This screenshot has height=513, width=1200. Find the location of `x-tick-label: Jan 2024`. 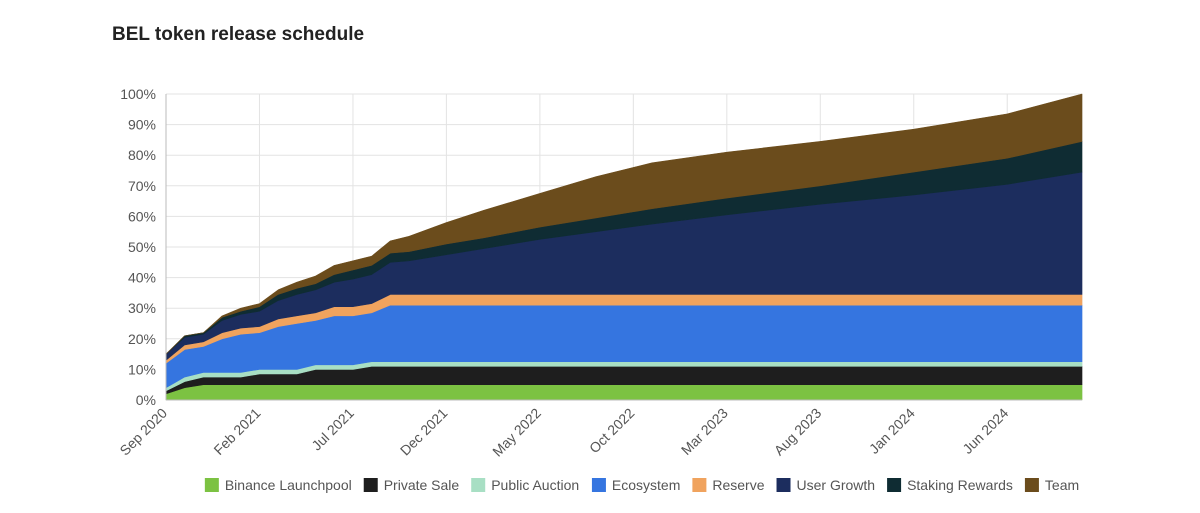

x-tick-label: Jan 2024 is located at coordinates (892, 431).